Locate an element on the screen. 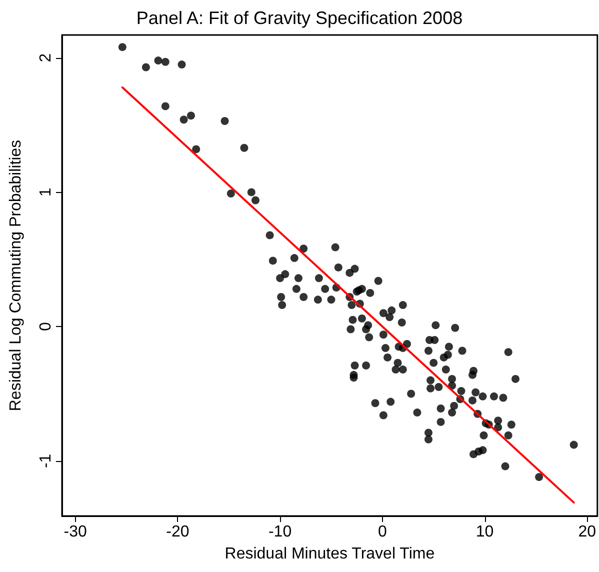 The width and height of the screenshot is (599, 572). x-tick-label: 10 is located at coordinates (485, 532).